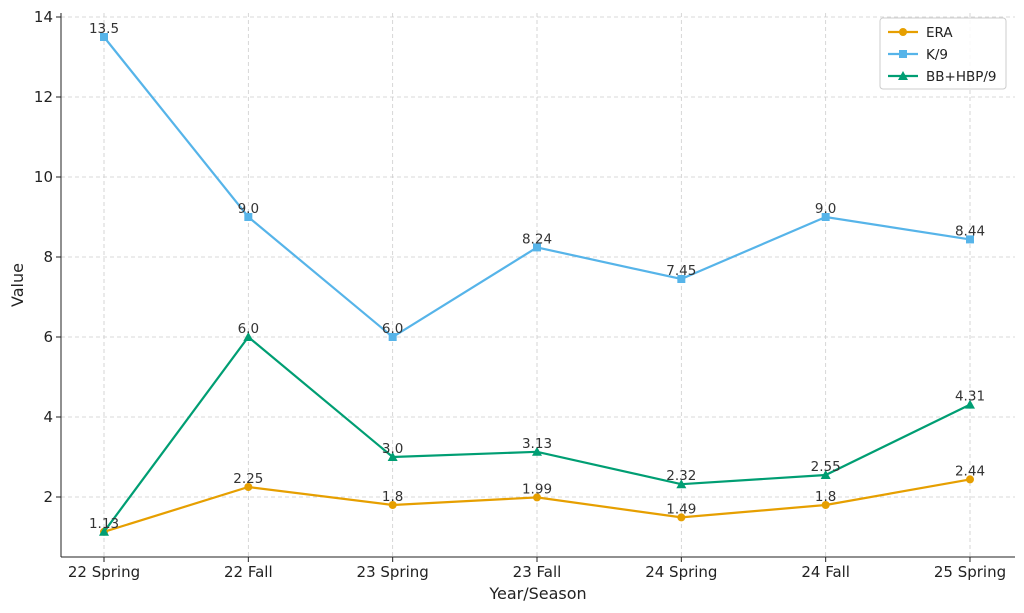 The height and width of the screenshot is (613, 1024). What do you see at coordinates (48, 497) in the screenshot?
I see `y-tick-label: 2` at bounding box center [48, 497].